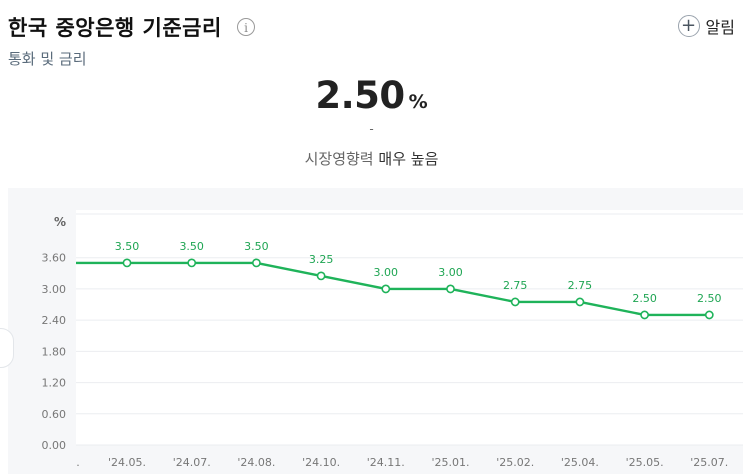 Image resolution: width=743 pixels, height=474 pixels. What do you see at coordinates (515, 462) in the screenshot?
I see `x-tick-label: '25.02.` at bounding box center [515, 462].